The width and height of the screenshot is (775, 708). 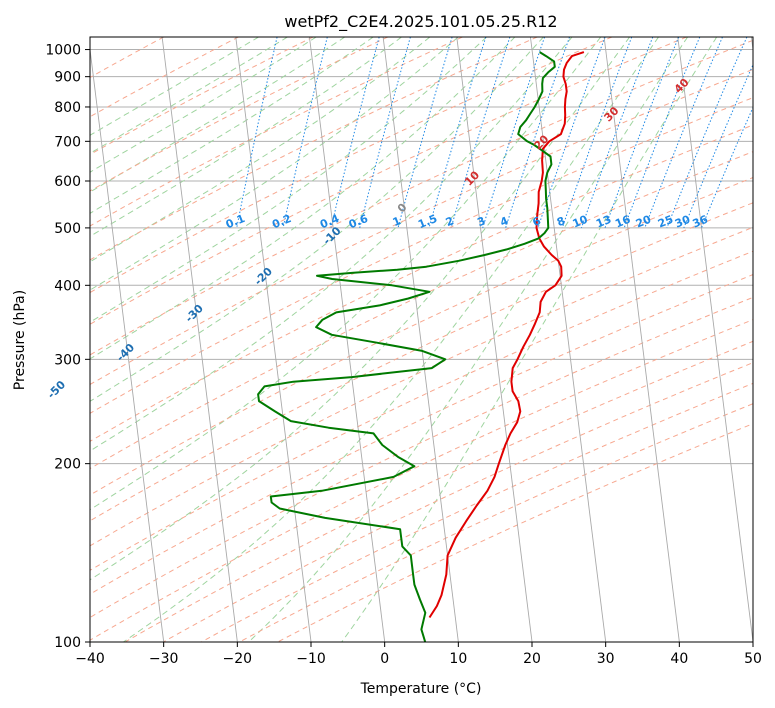 I want to click on x-tick-label: 30, so click(x=606, y=659).